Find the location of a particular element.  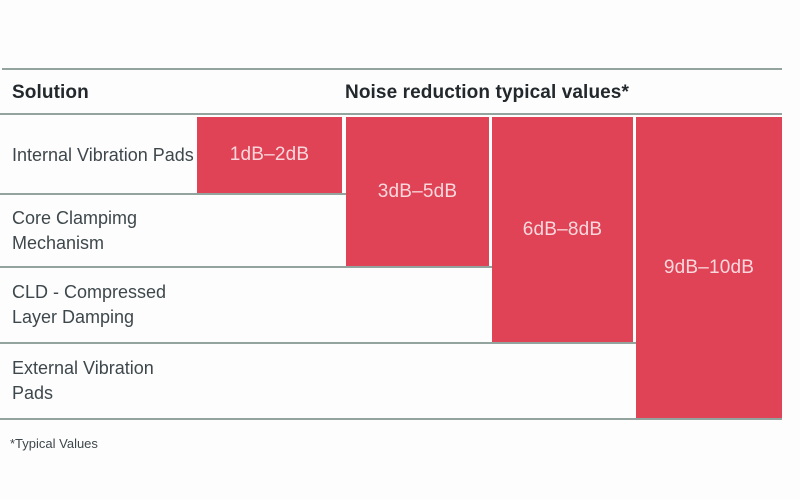

bar-external-vibration-pads: 9dB–10dB is located at coordinates (709, 267).